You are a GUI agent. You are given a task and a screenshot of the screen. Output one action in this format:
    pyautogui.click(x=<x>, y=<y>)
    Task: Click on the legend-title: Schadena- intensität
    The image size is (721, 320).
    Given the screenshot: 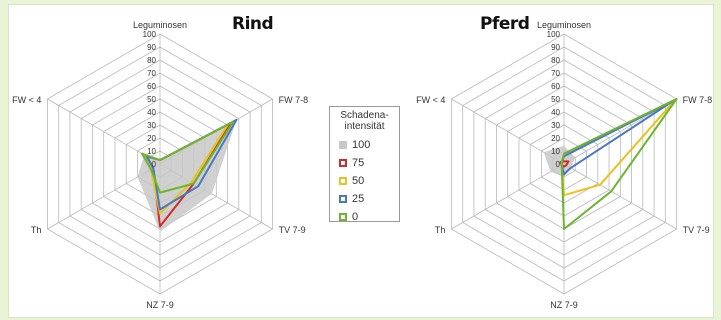 What is the action you would take?
    pyautogui.click(x=364, y=121)
    